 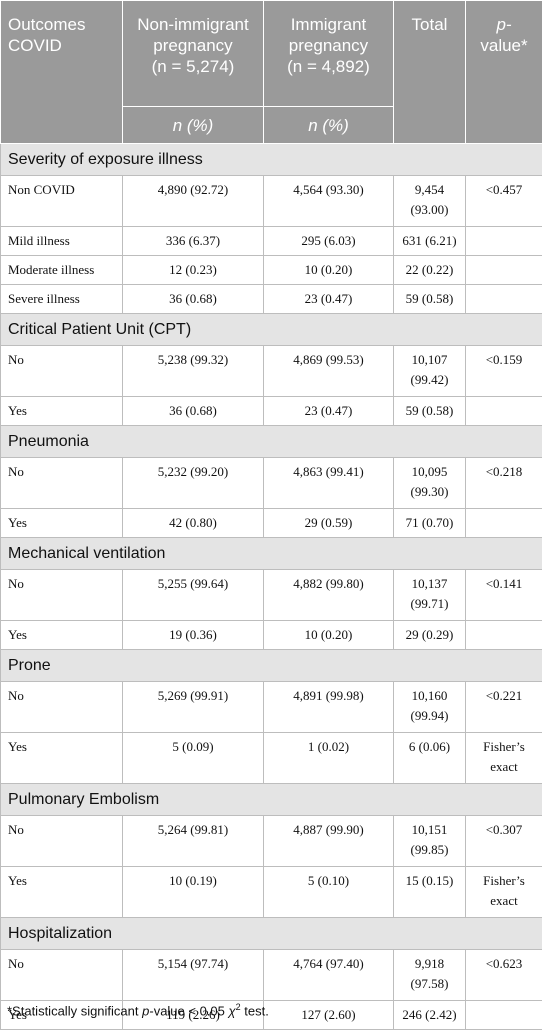 I want to click on total-value: 10,095 (99.30), so click(x=430, y=483).